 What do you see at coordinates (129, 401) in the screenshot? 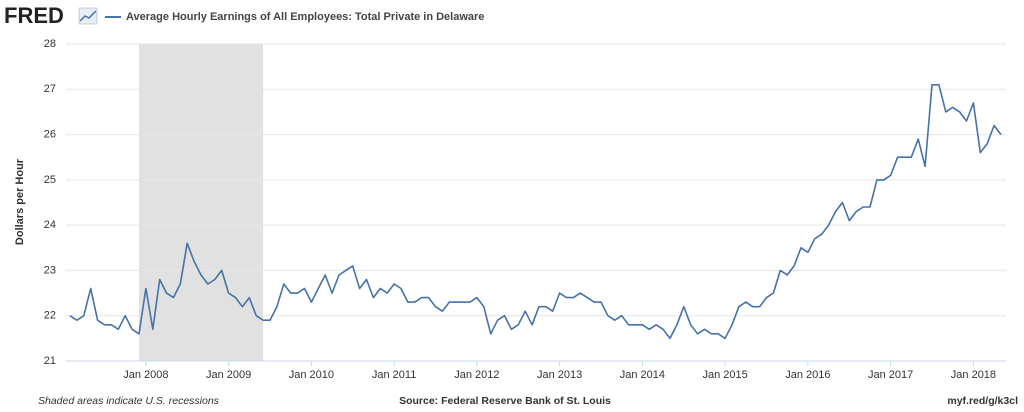
I see `footer-note: Shaded areas indicate U.S. recessions` at bounding box center [129, 401].